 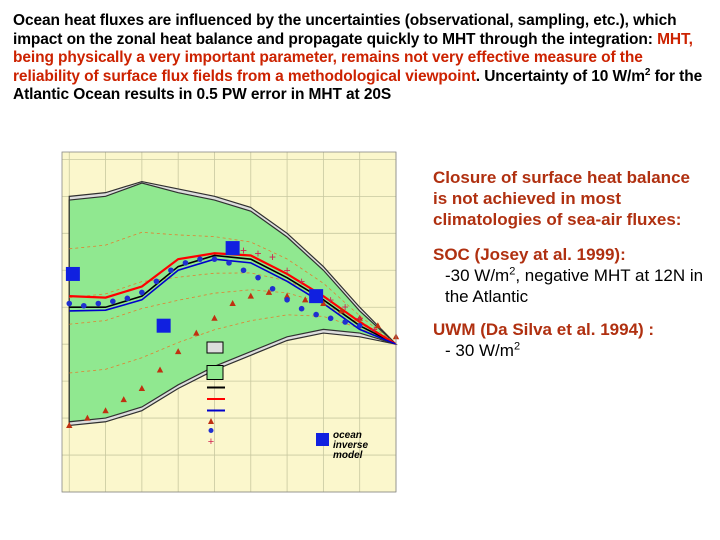 What do you see at coordinates (479, 350) in the screenshot?
I see `uwm-text-a: - 30 W/m` at bounding box center [479, 350].